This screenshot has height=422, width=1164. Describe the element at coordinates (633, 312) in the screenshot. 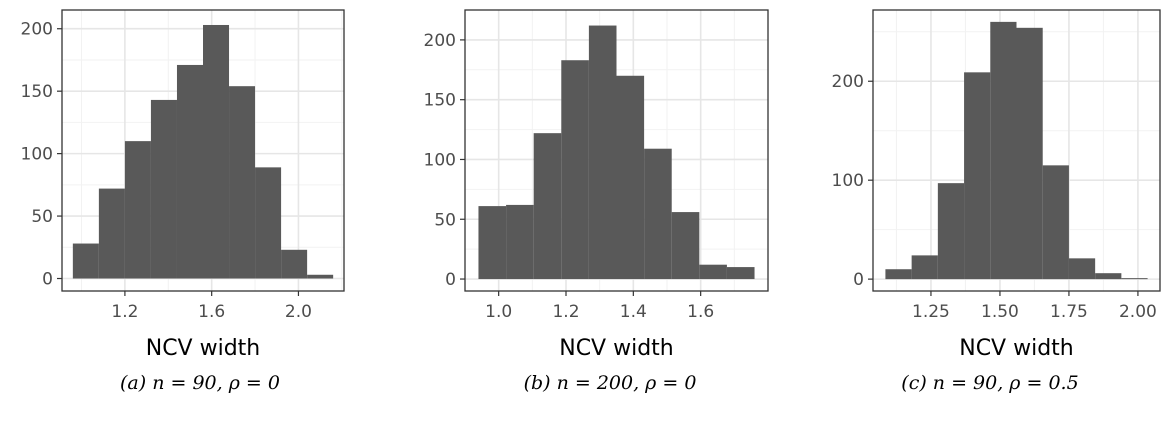

I see `x-tick-label: 1.4` at that location.